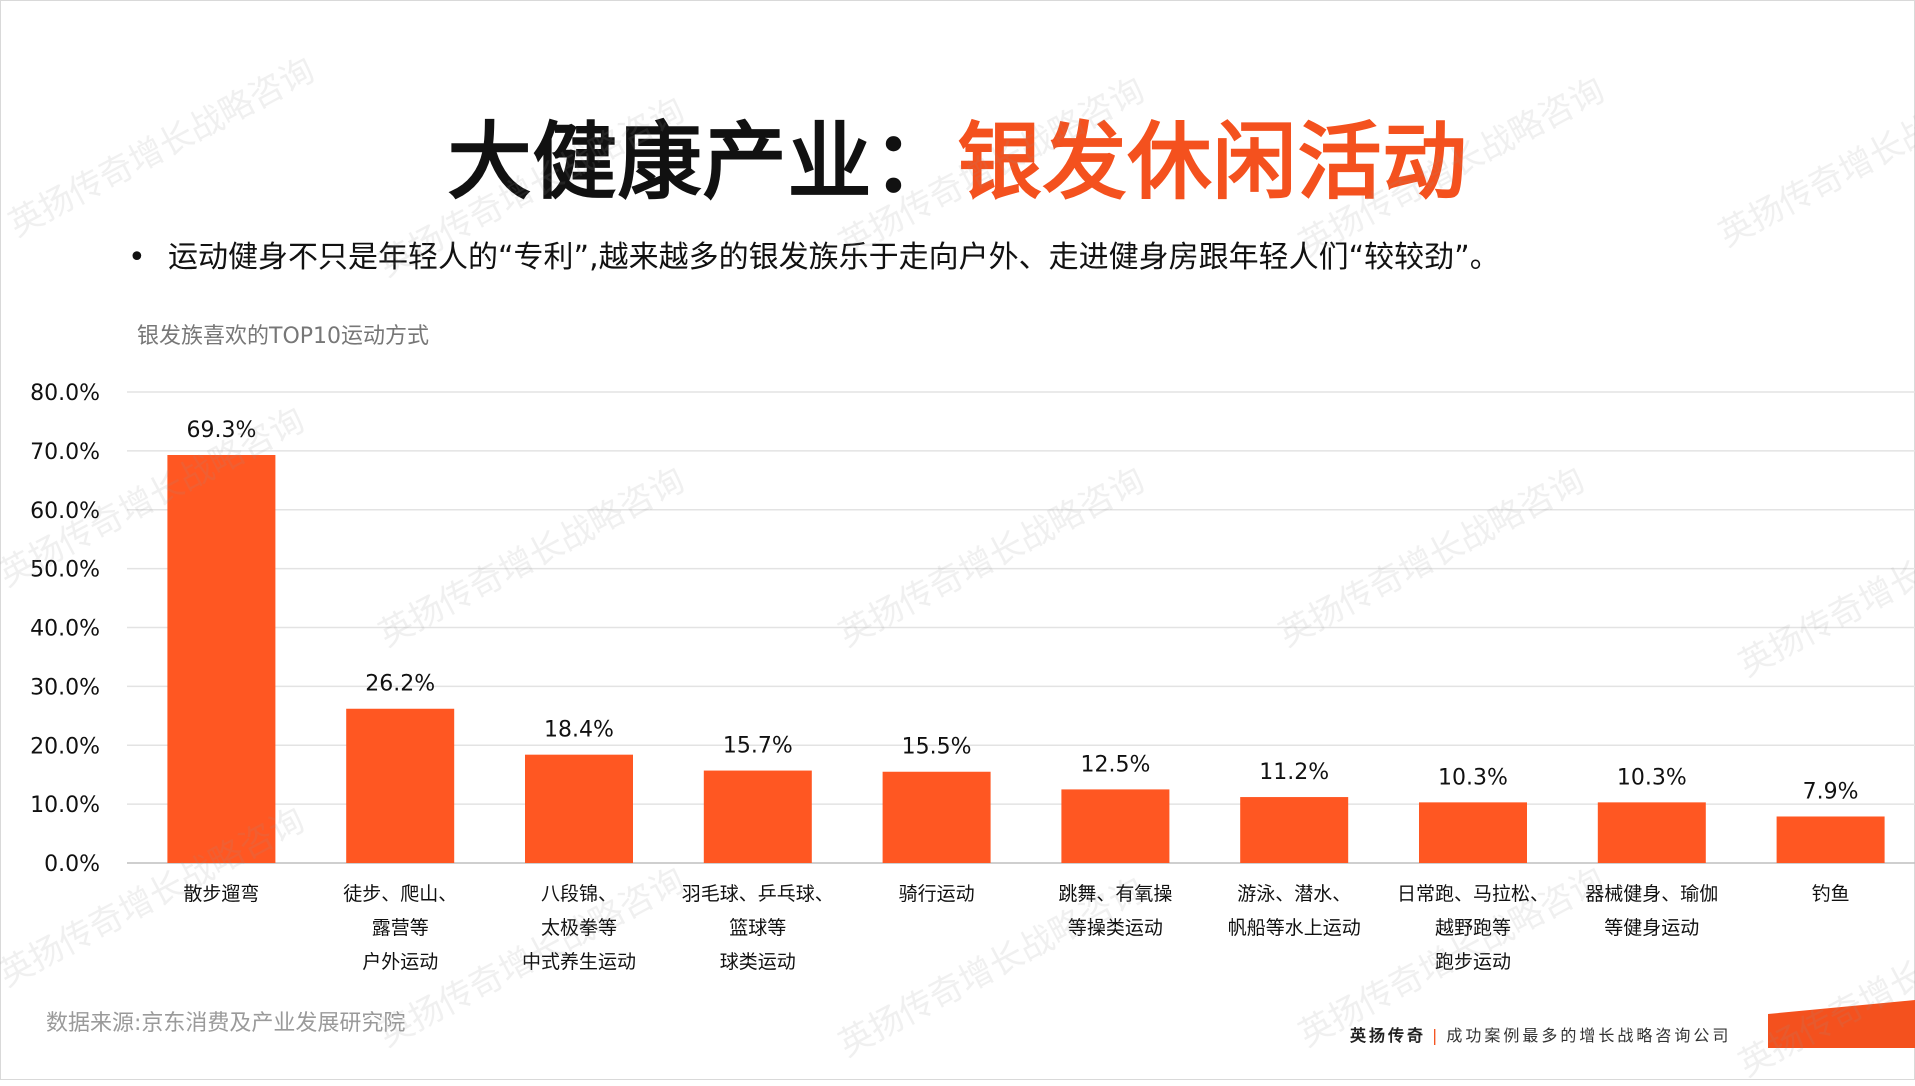  What do you see at coordinates (1841, 1024) in the screenshot?
I see `footer-accent-shape` at bounding box center [1841, 1024].